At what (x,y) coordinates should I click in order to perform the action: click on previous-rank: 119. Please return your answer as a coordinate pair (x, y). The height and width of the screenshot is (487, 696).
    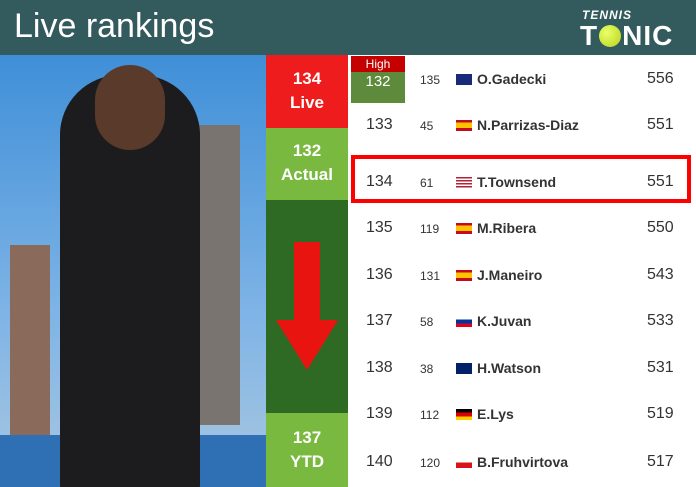
    Looking at the image, I should click on (430, 229).